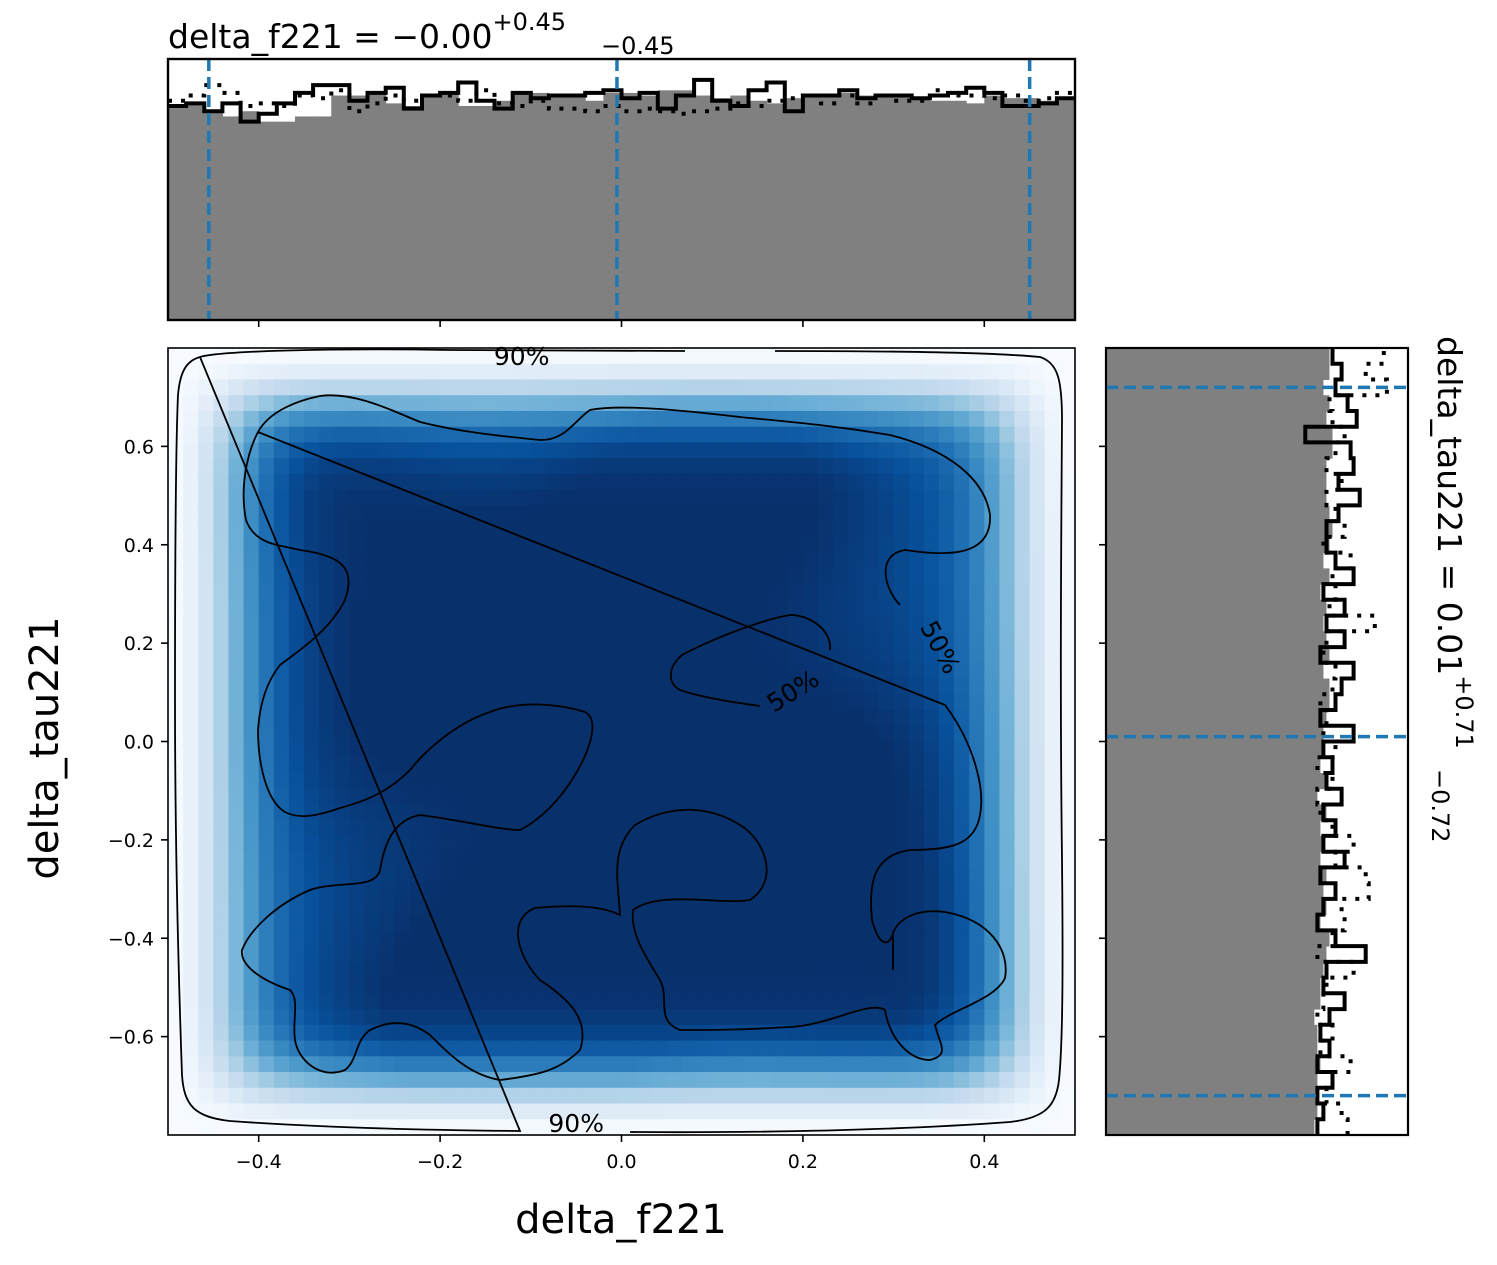  I want to click on top-hist-bar, so click(939, 210).